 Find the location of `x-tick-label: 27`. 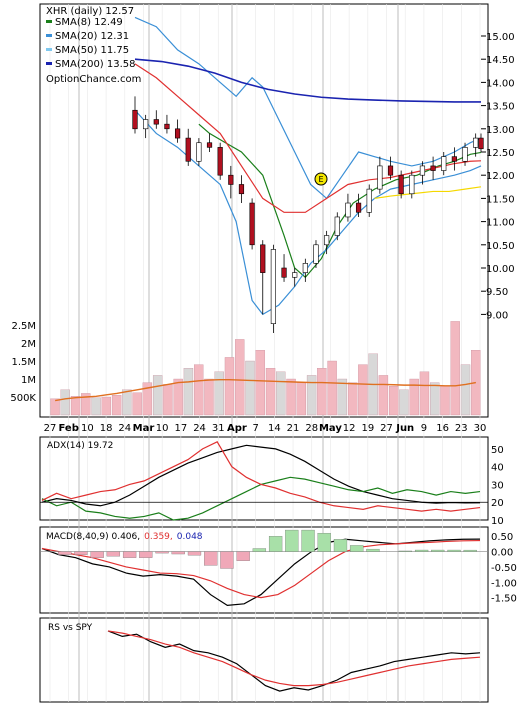

x-tick-label: 27 is located at coordinates (50, 428).